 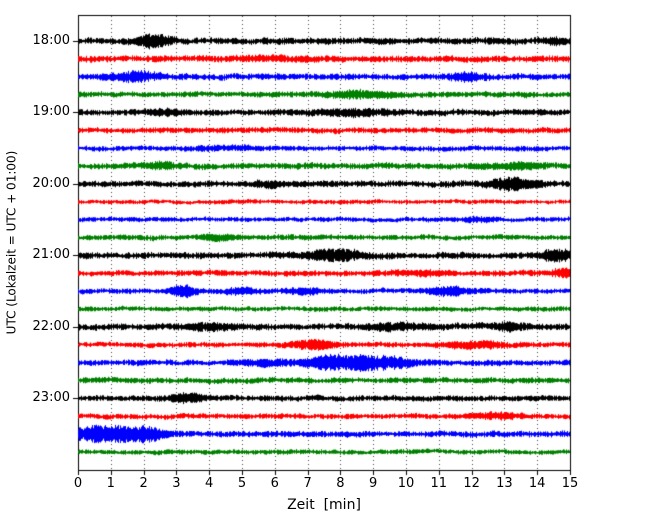 I want to click on y-tick-label: 21:00, so click(x=51, y=255).